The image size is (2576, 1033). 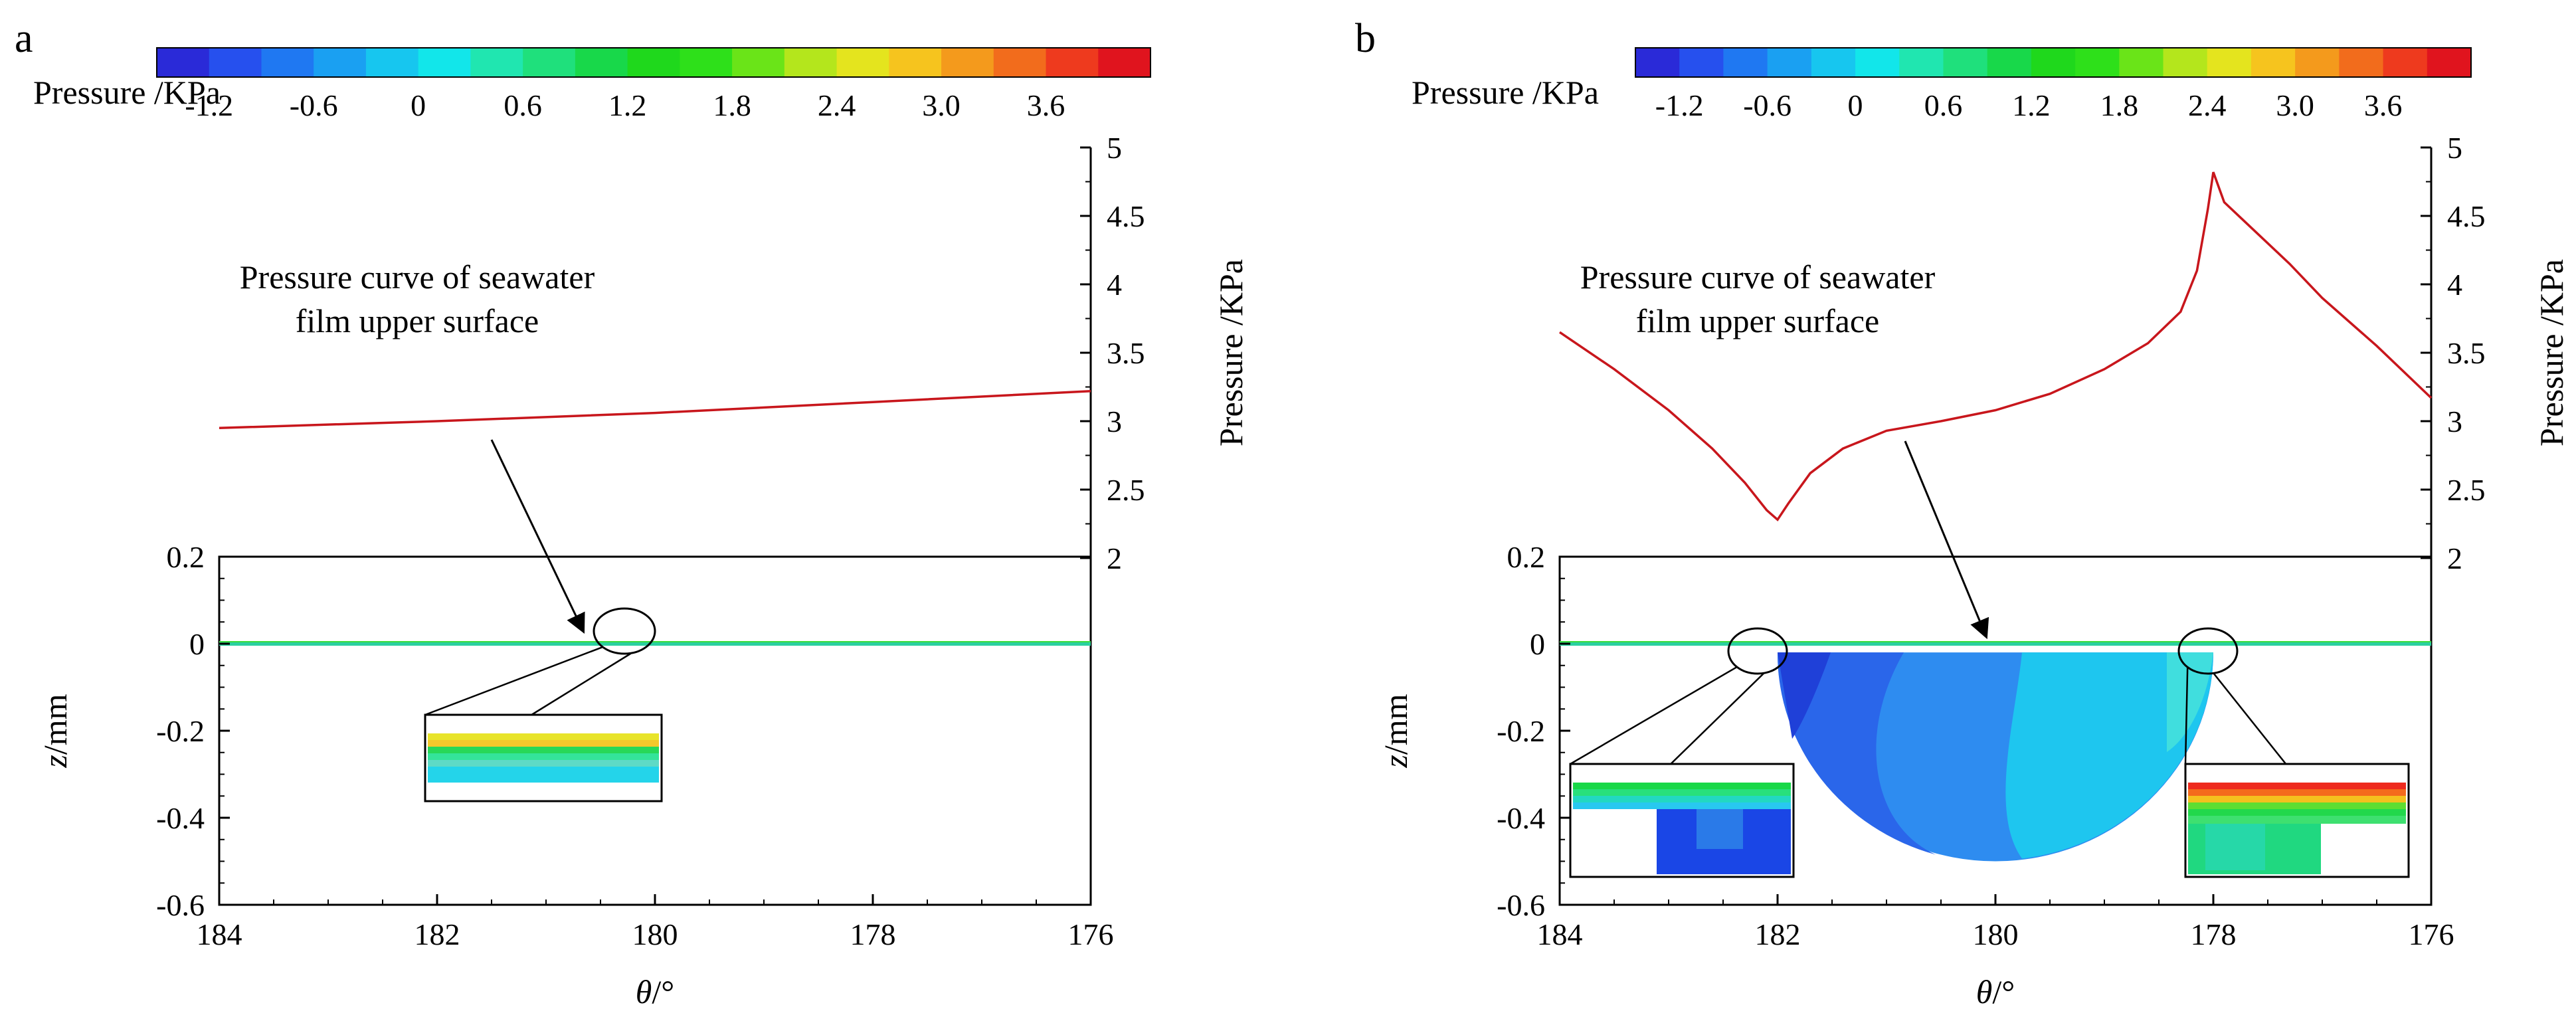 I want to click on colour-bar-frame, so click(x=653, y=62).